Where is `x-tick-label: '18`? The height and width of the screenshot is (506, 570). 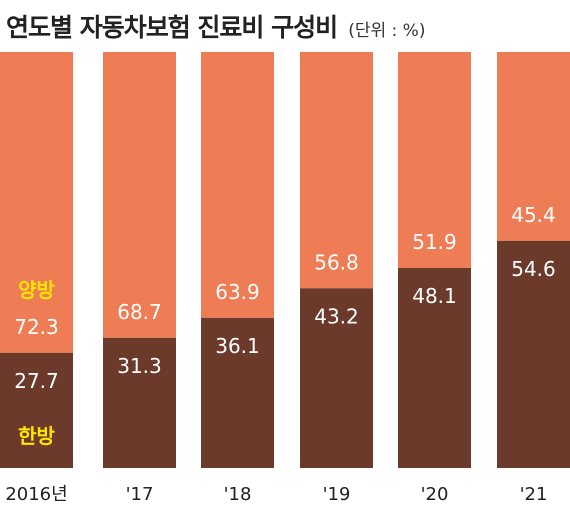 x-tick-label: '18 is located at coordinates (238, 494).